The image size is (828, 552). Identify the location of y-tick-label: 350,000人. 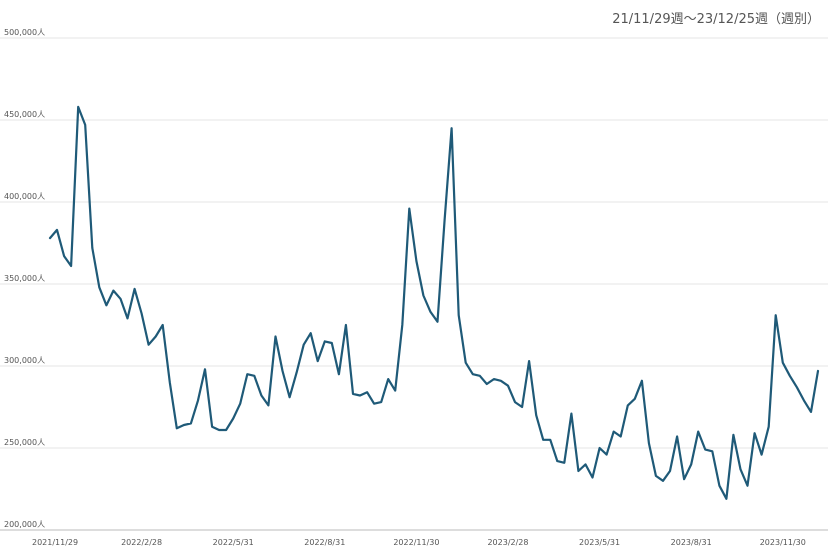
(24, 278).